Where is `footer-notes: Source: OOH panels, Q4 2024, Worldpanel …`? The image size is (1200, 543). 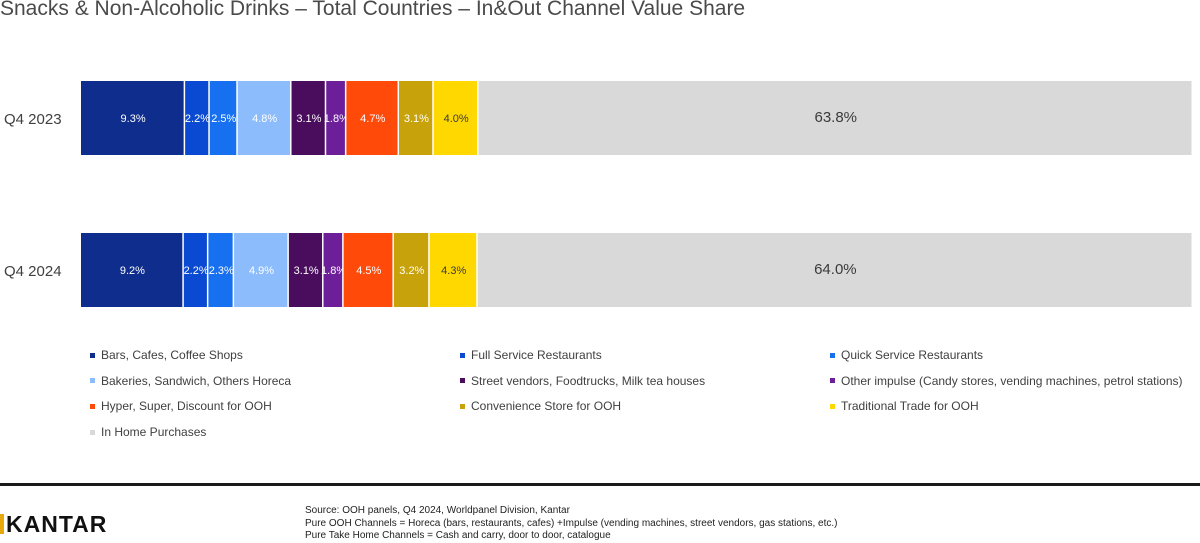 footer-notes: Source: OOH panels, Q4 2024, Worldpanel … is located at coordinates (571, 524).